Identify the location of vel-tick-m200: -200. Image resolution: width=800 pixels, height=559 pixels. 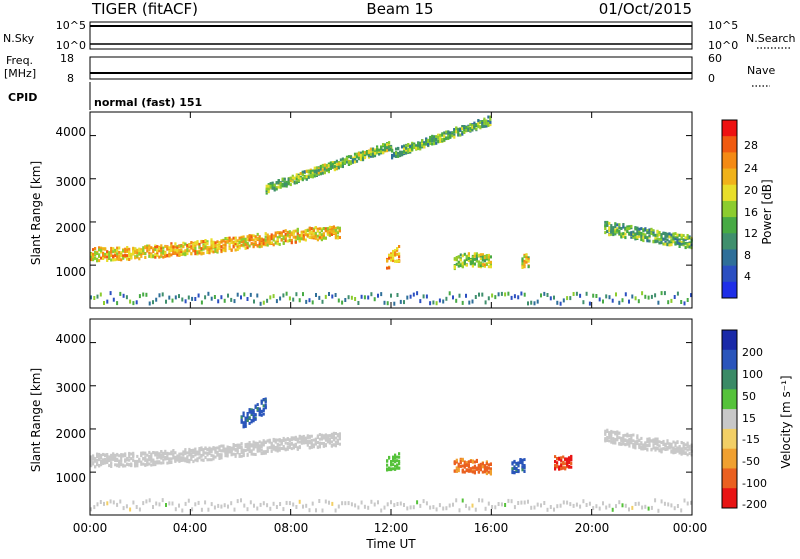
(754, 504).